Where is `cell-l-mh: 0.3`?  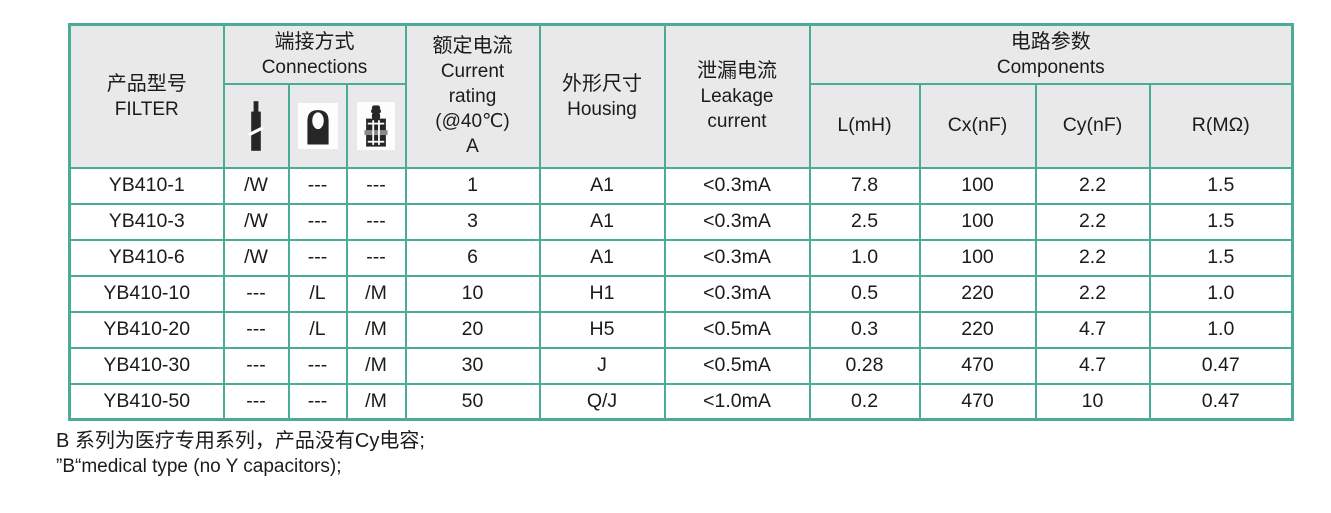
cell-l-mh: 0.3 is located at coordinates (864, 329).